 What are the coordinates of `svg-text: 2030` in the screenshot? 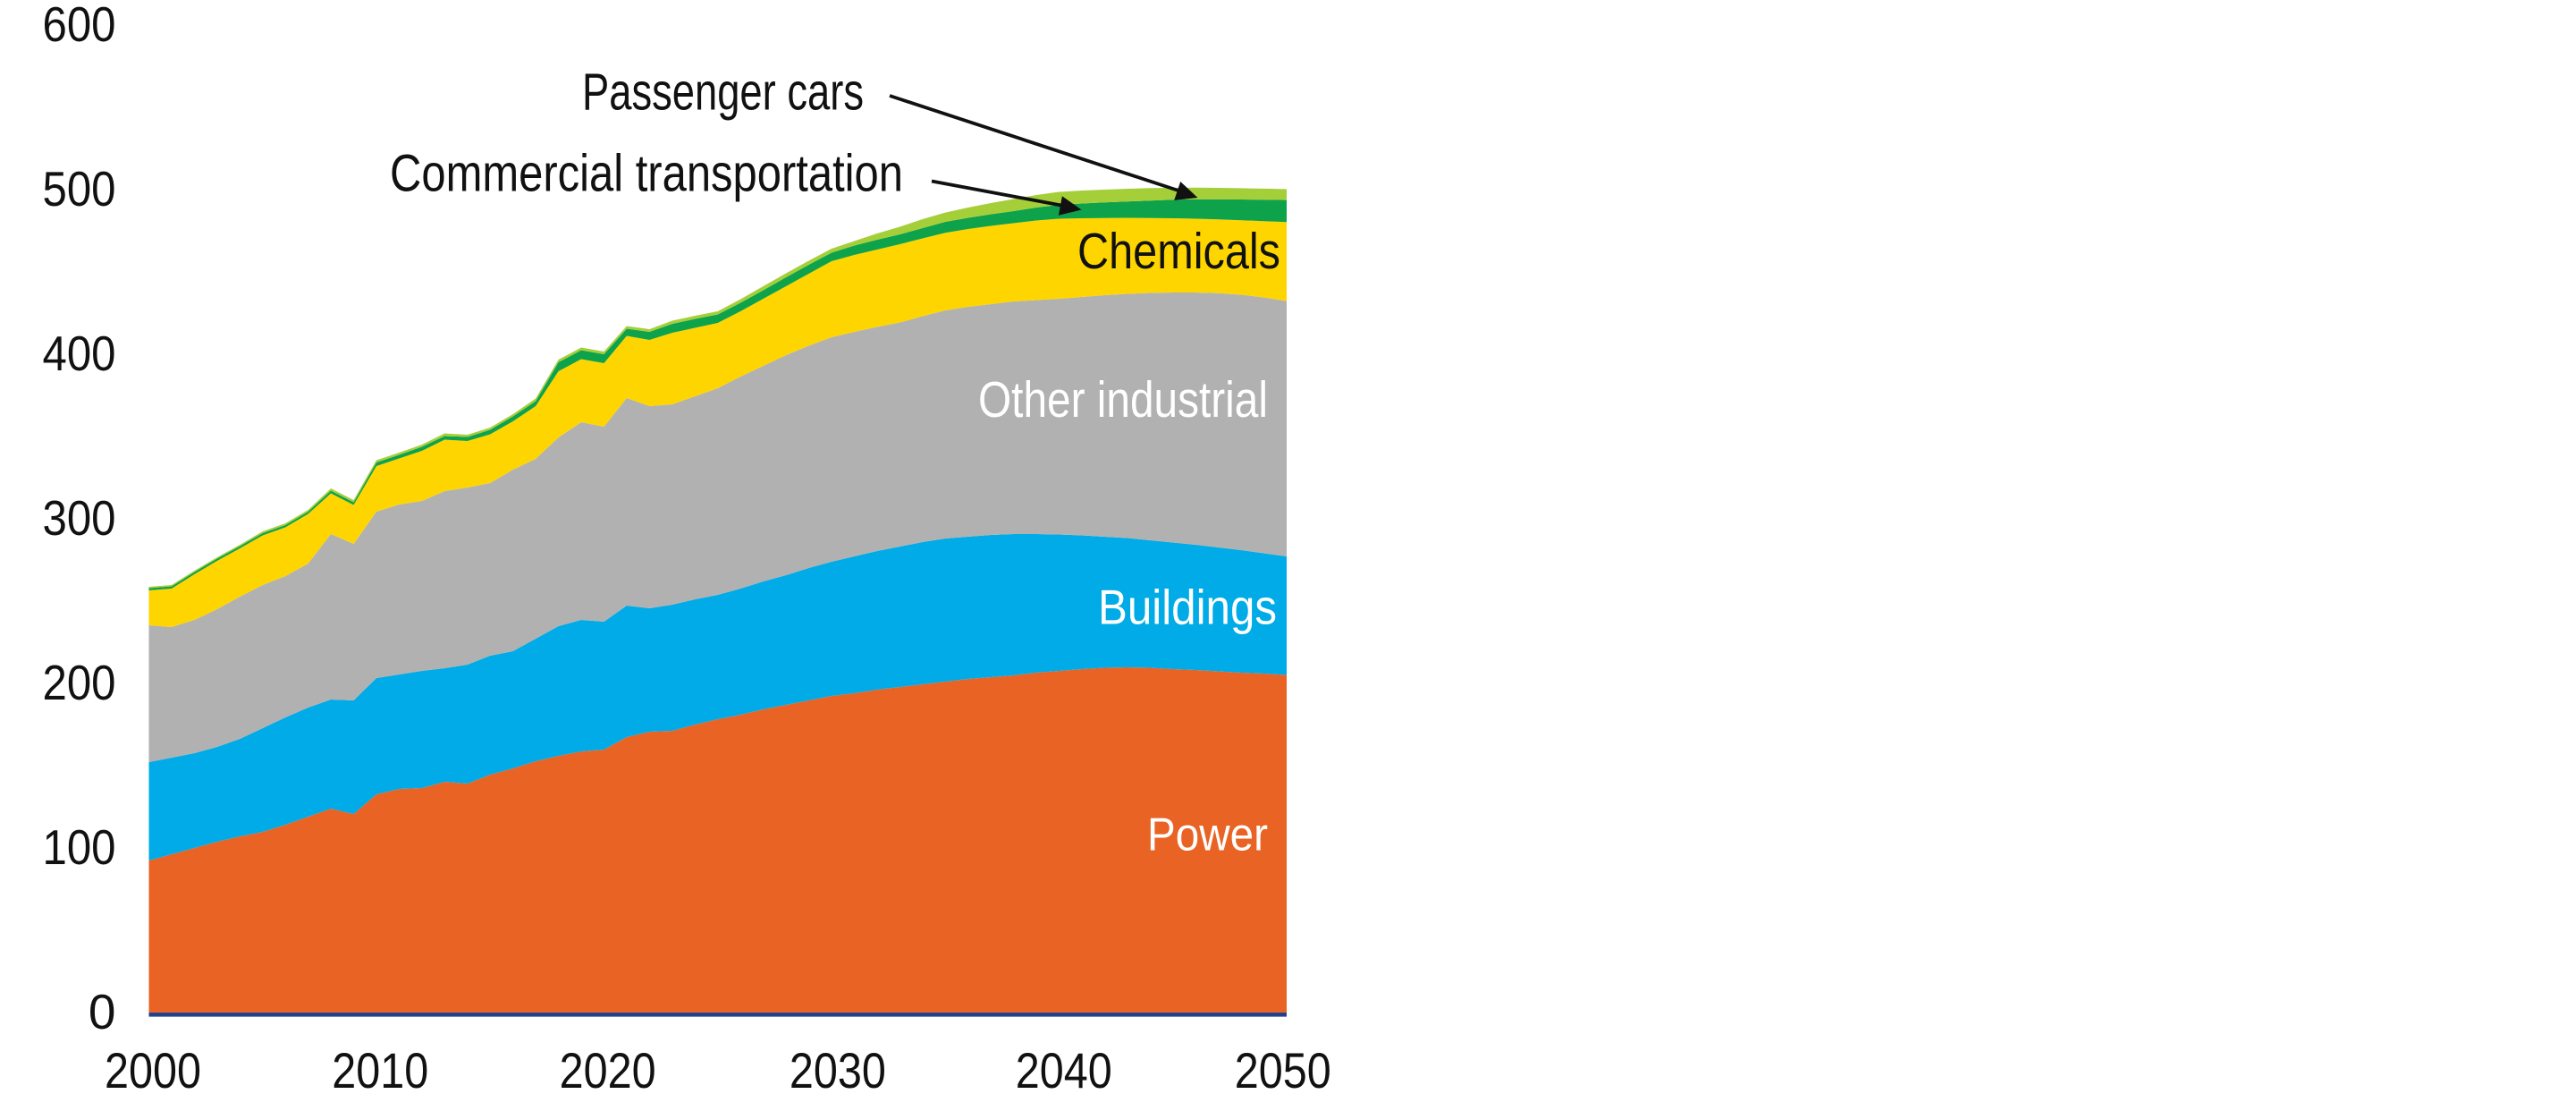 It's located at (838, 1066).